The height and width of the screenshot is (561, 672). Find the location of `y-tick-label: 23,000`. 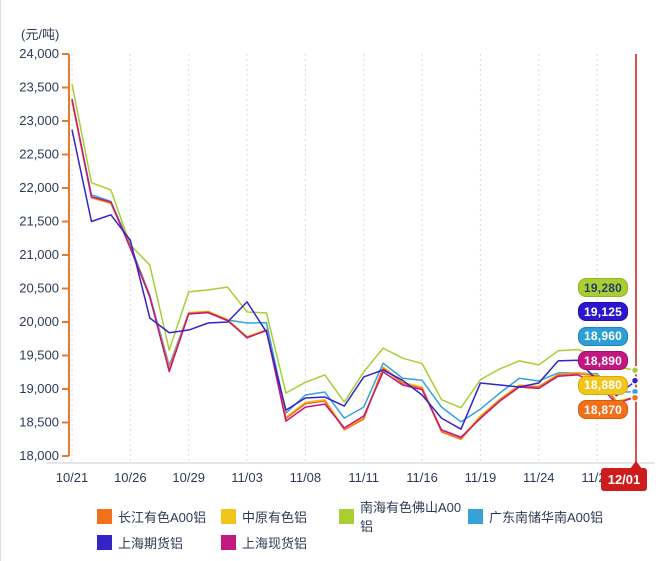

y-tick-label: 23,000 is located at coordinates (39, 120).